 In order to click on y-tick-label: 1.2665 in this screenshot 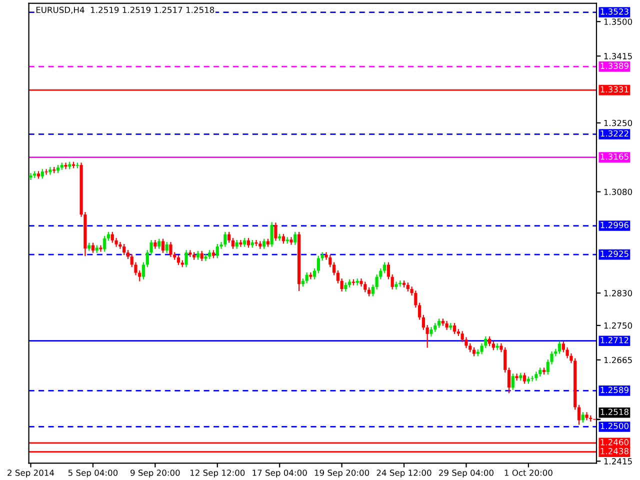, I will do `click(618, 360)`.